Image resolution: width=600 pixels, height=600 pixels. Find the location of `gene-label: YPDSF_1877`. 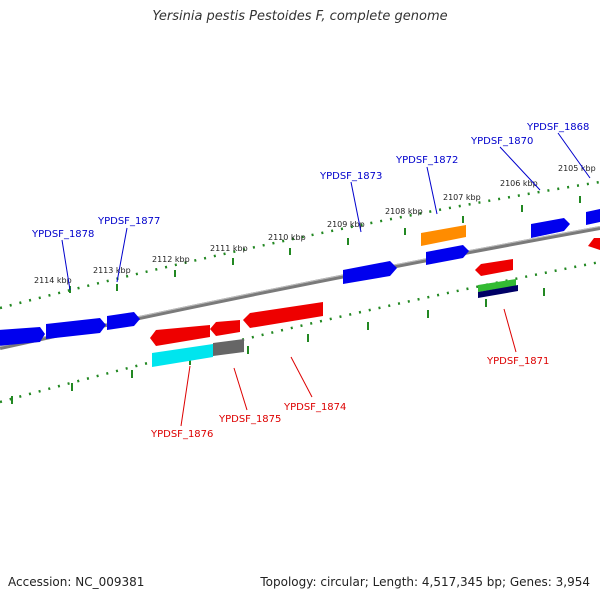

gene-label: YPDSF_1877 is located at coordinates (128, 221).